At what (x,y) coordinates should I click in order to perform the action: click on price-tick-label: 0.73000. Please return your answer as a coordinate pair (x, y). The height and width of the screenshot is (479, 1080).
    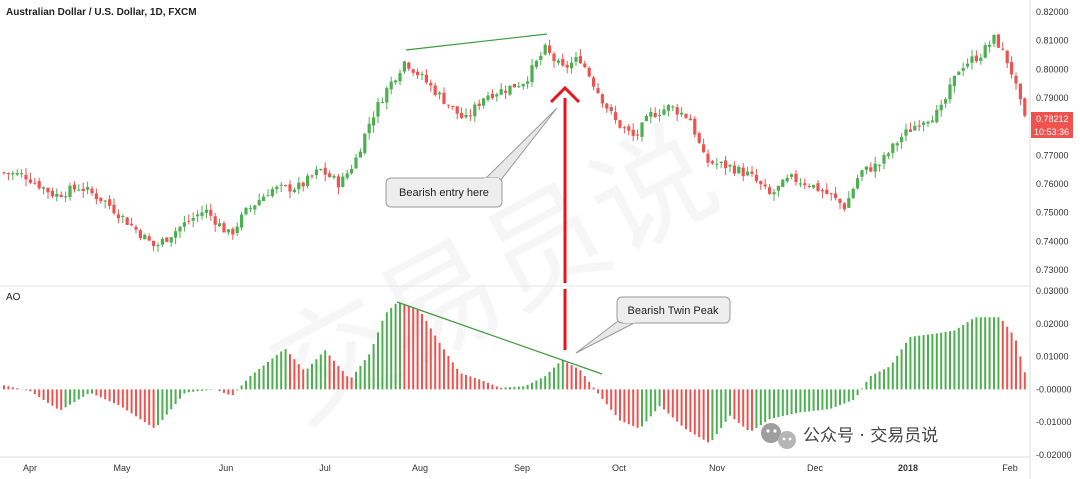
    Looking at the image, I should click on (1052, 270).